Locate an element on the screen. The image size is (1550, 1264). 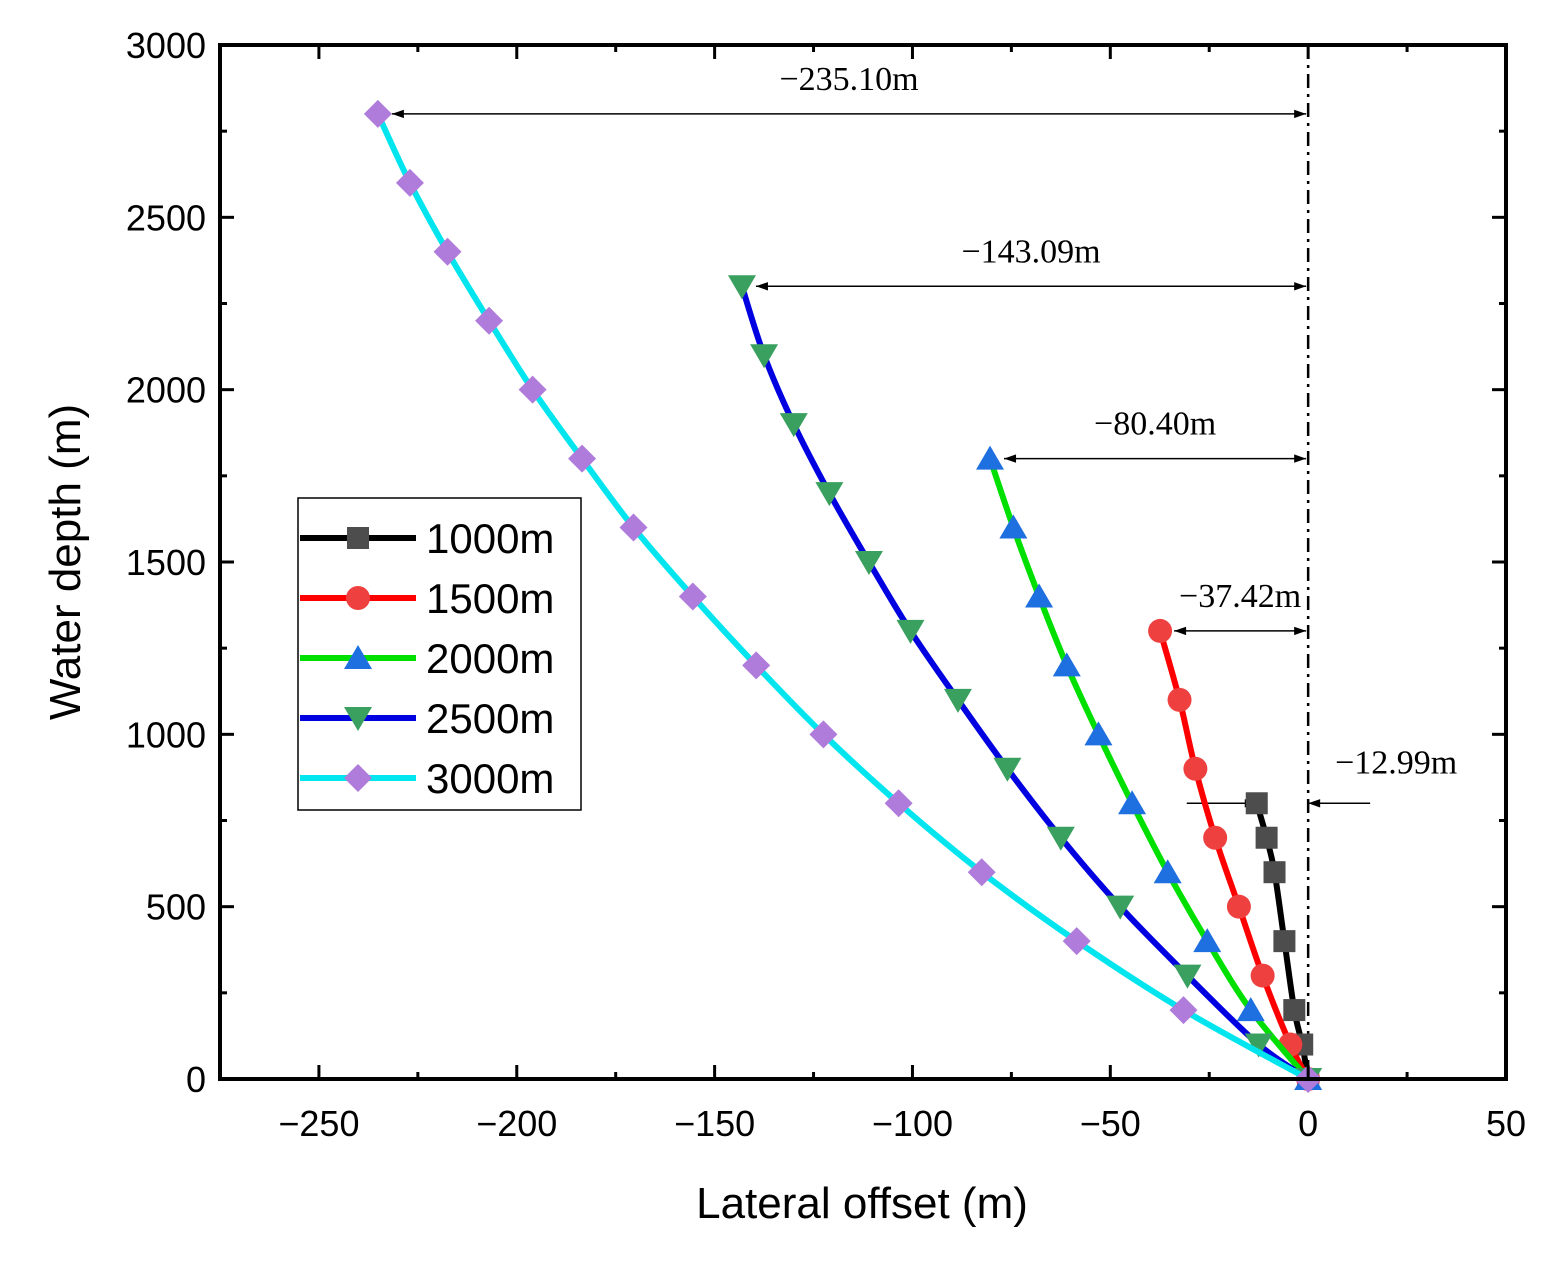
y-tick-label: 0 is located at coordinates (196, 1079).